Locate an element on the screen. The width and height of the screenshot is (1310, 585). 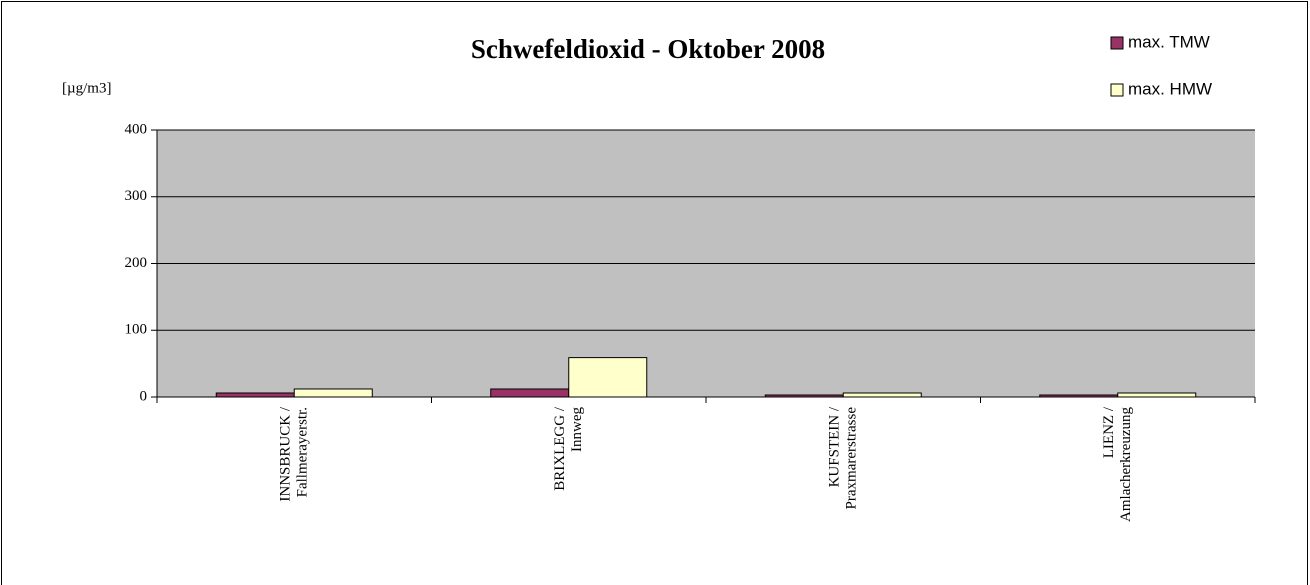
x-tick-label: Fallmerayerstr. is located at coordinates (303, 452).